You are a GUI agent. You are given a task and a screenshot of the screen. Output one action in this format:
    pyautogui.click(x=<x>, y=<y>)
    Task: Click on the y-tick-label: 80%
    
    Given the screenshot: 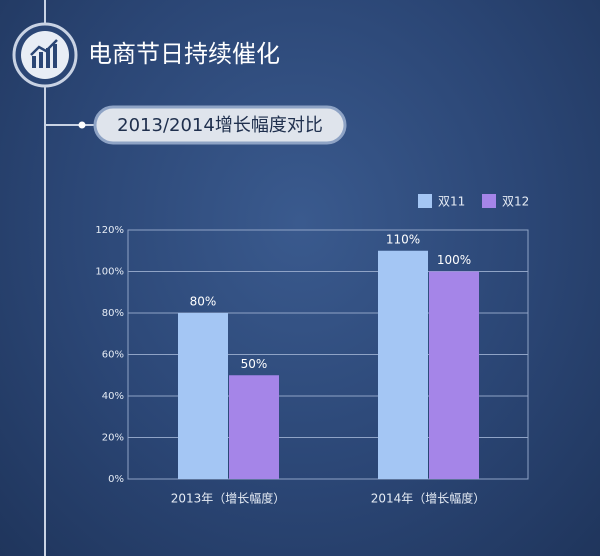 What is the action you would take?
    pyautogui.click(x=113, y=313)
    